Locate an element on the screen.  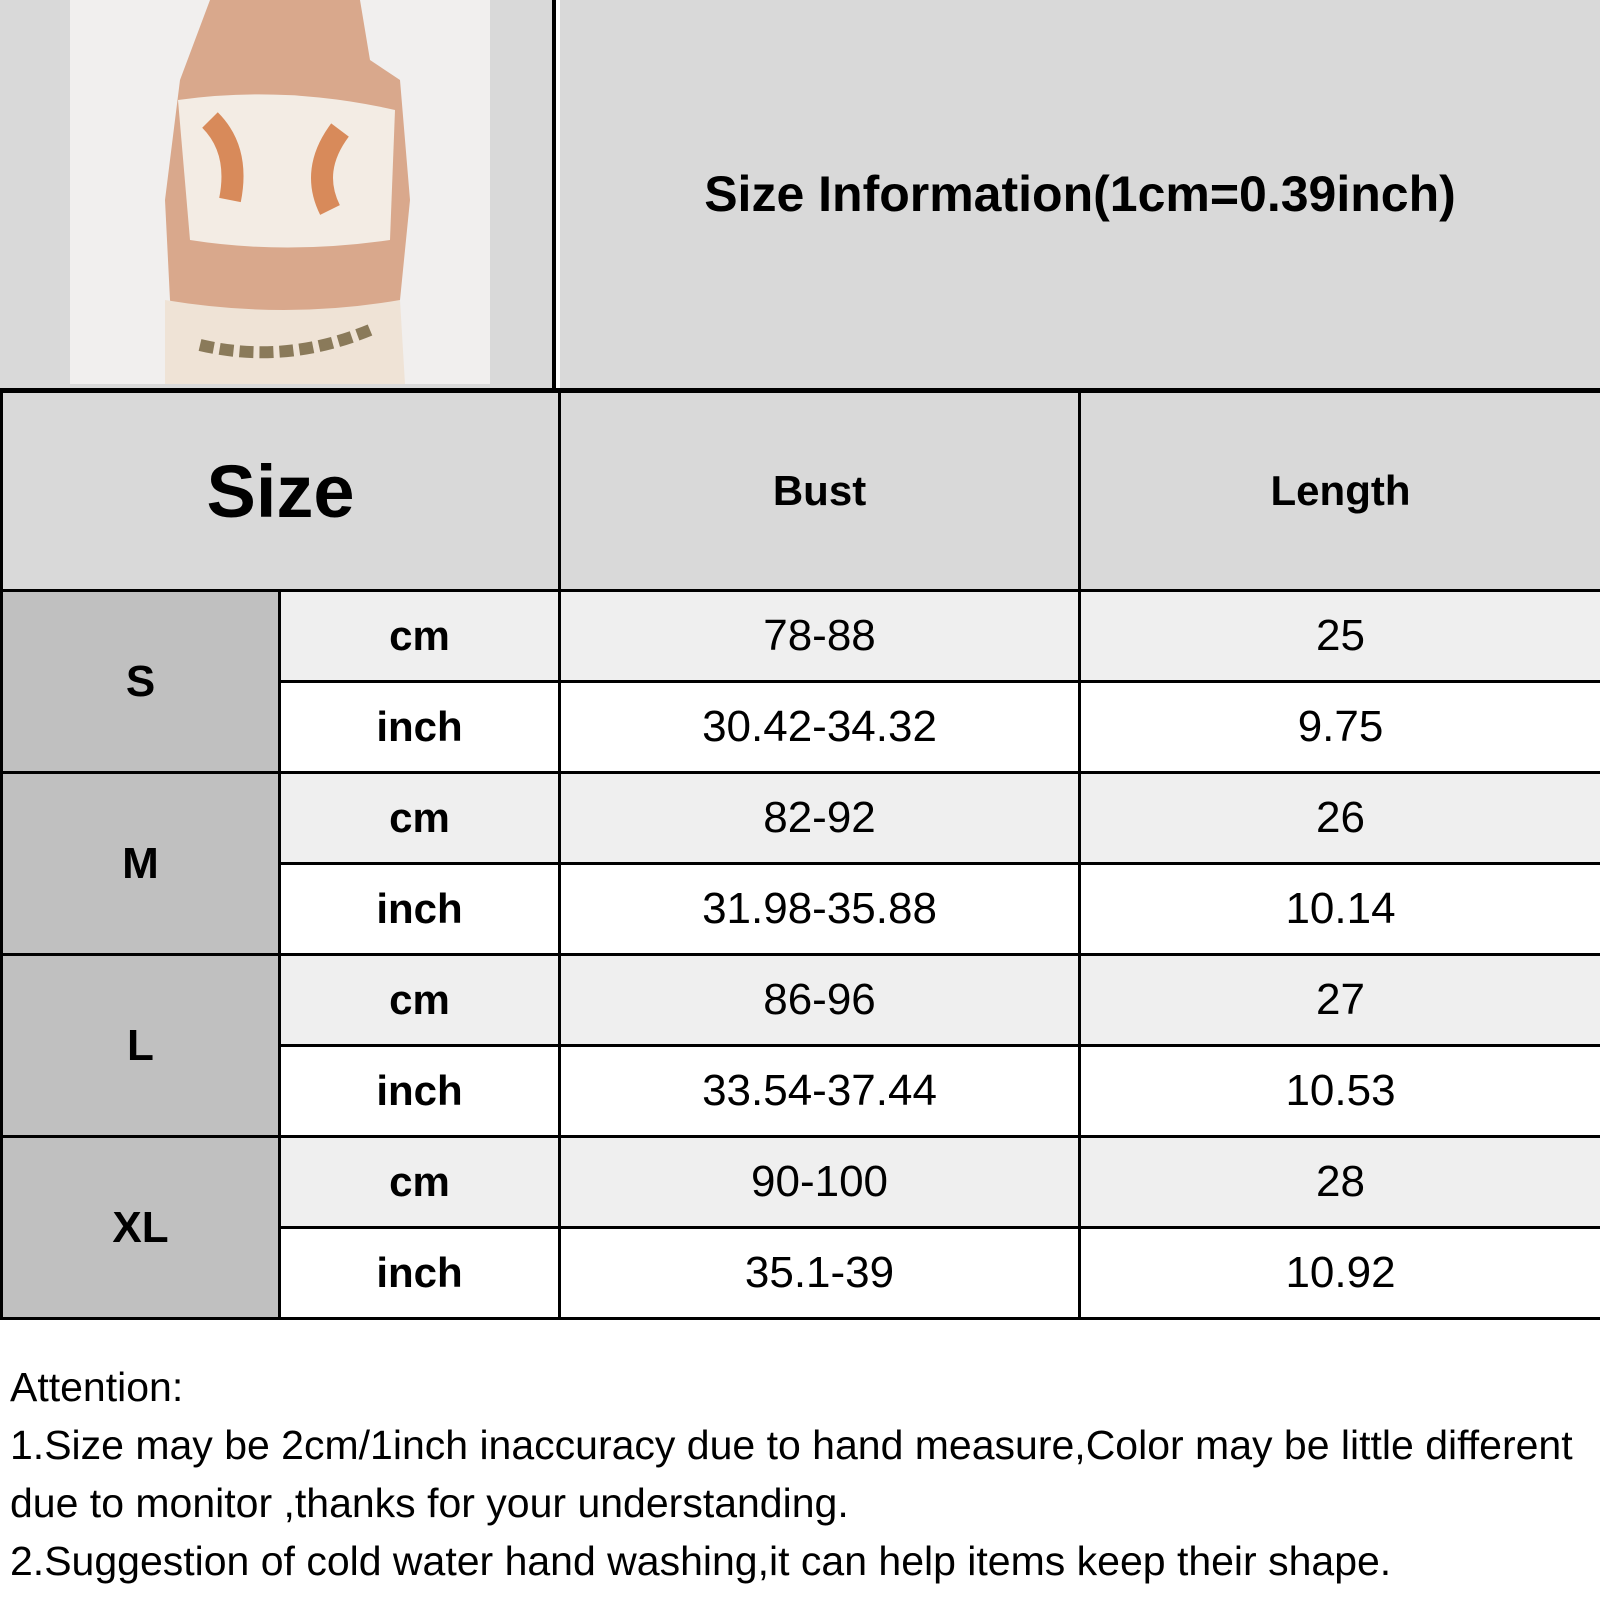
title-text: Size Information(1cm=0.39inch) is located at coordinates (1080, 194).